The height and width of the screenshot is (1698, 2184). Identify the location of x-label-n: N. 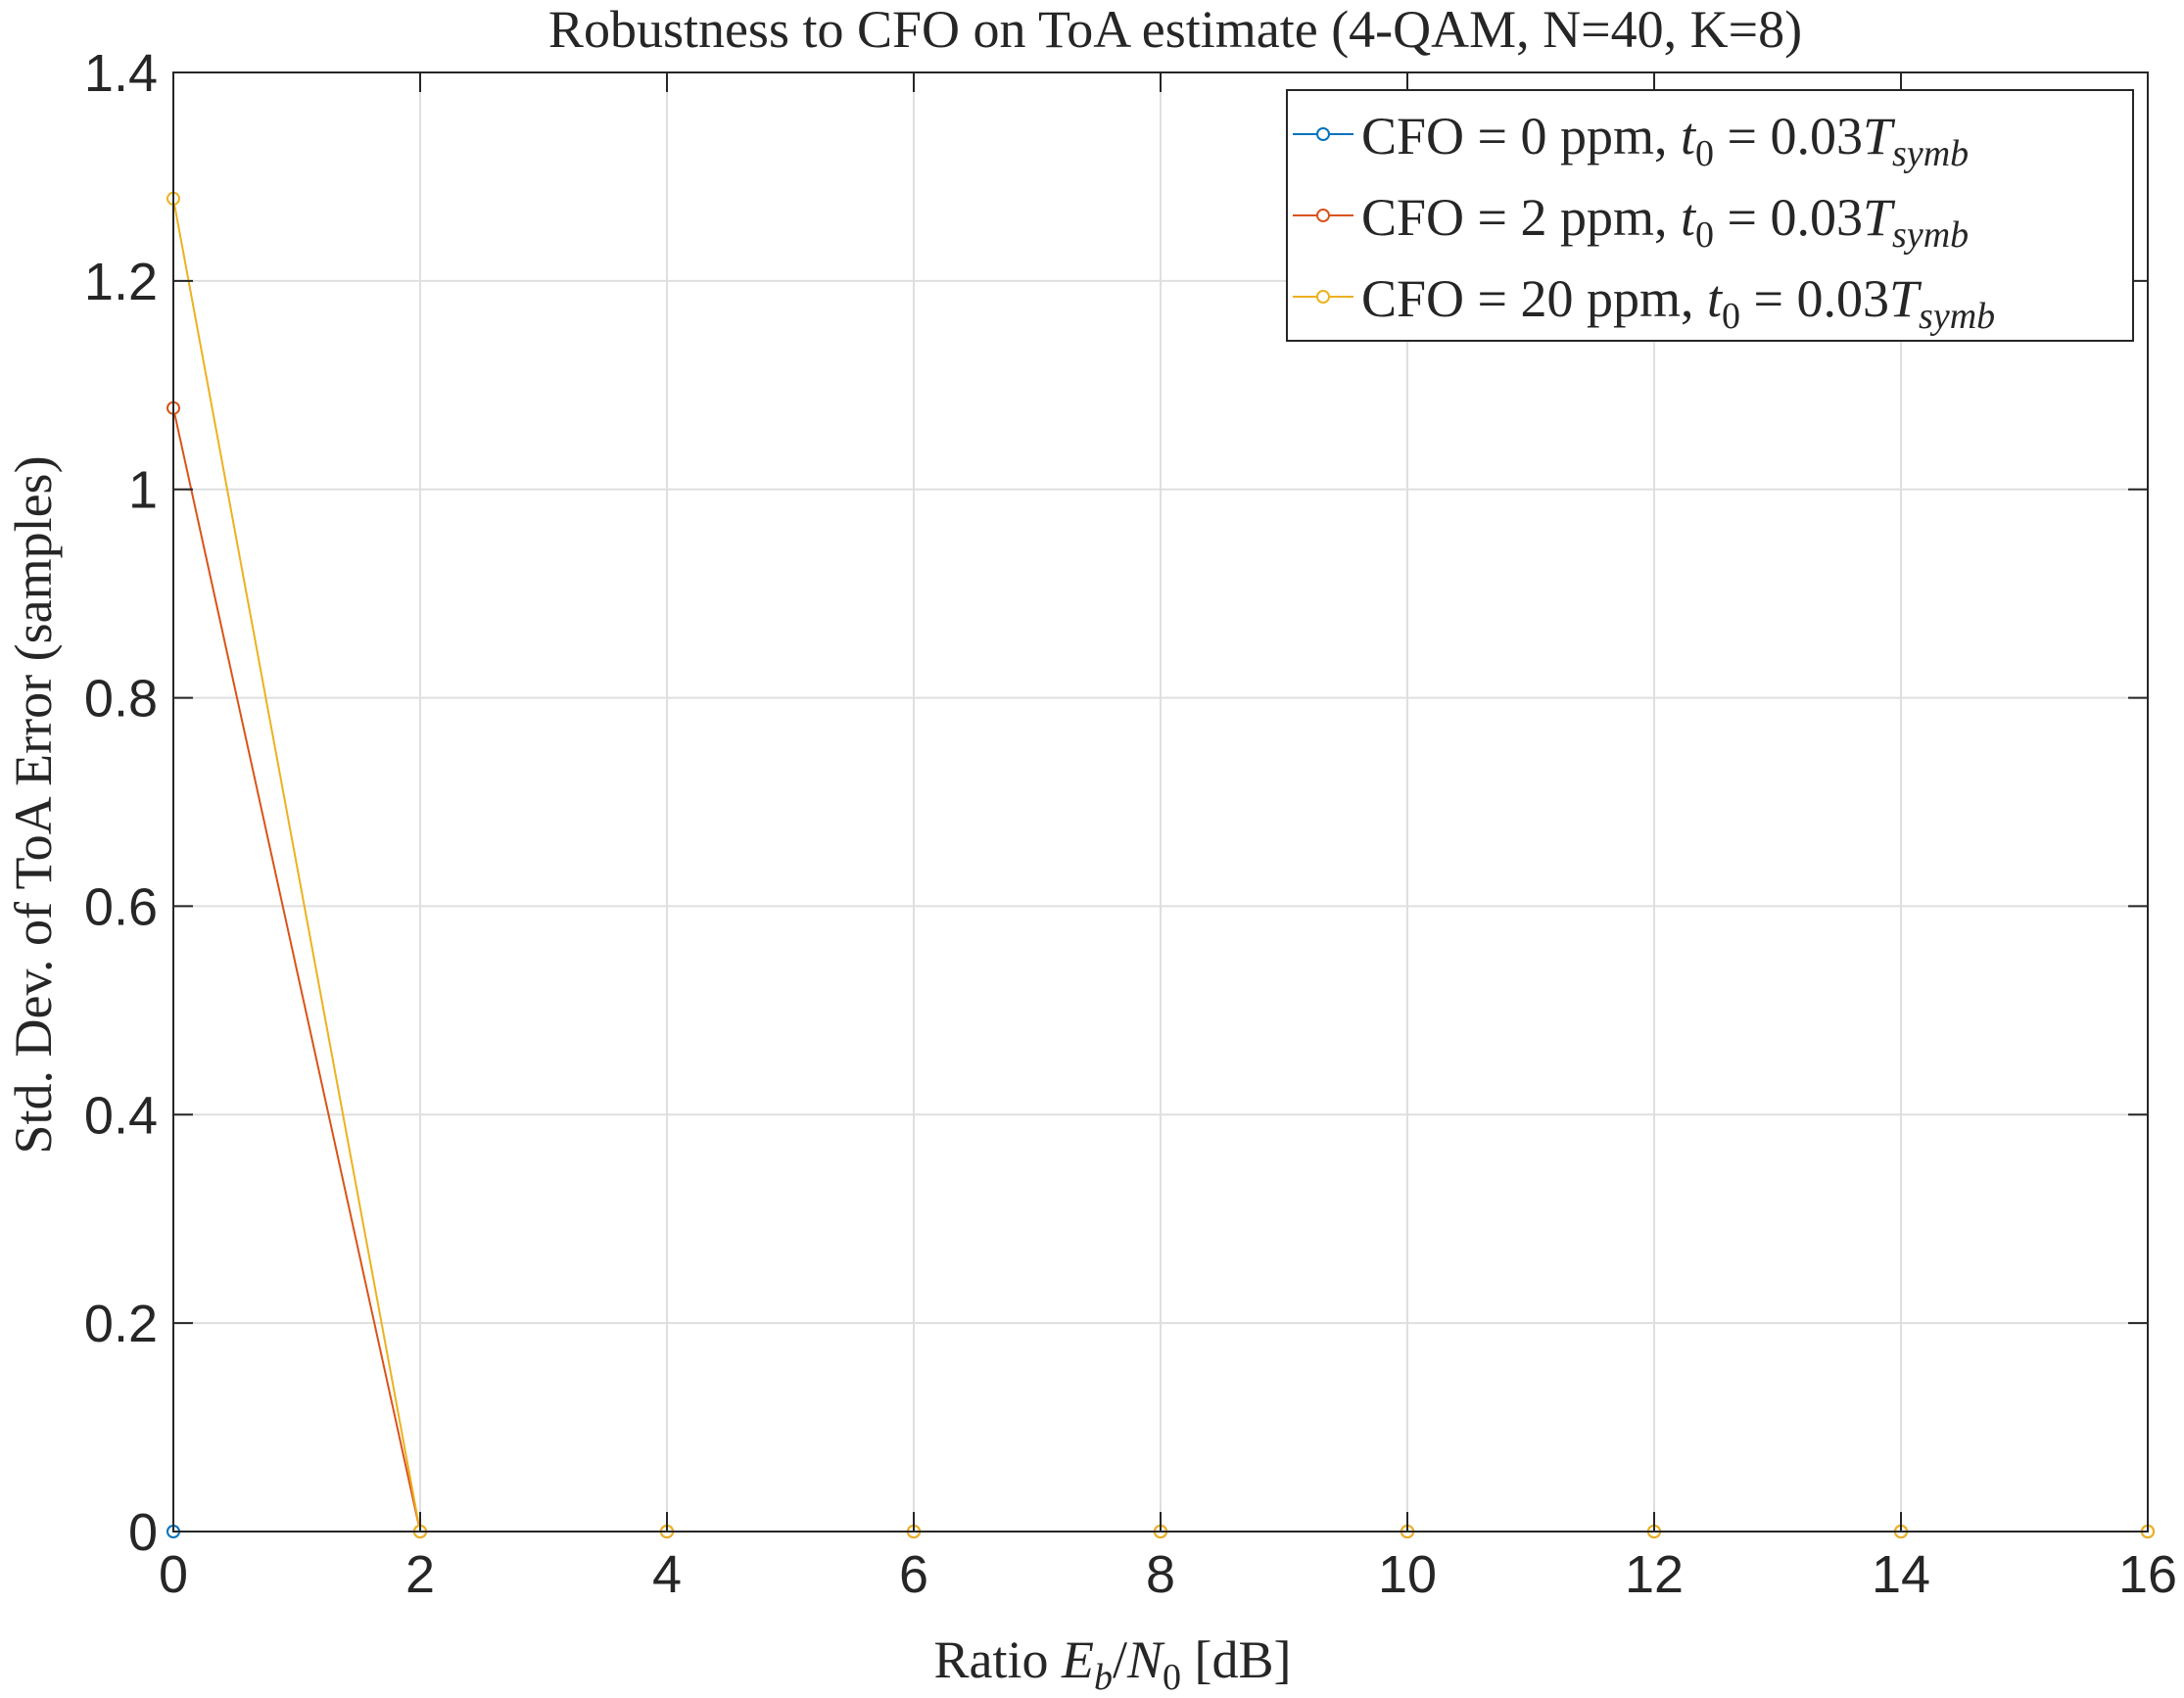
(1145, 1659).